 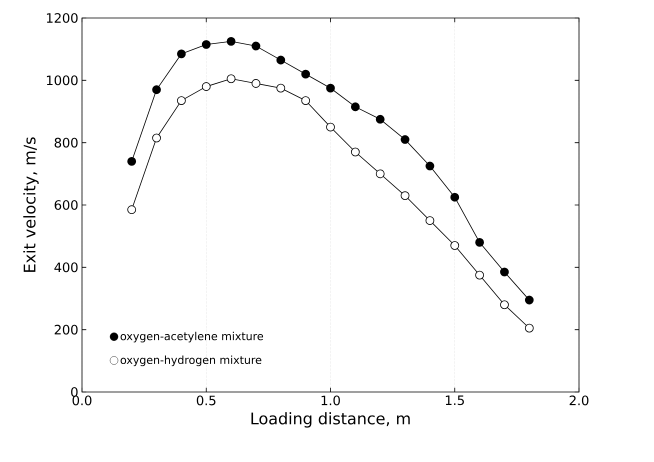 I want to click on y-axis-title: Exit velocity, m/s, so click(x=31, y=204).